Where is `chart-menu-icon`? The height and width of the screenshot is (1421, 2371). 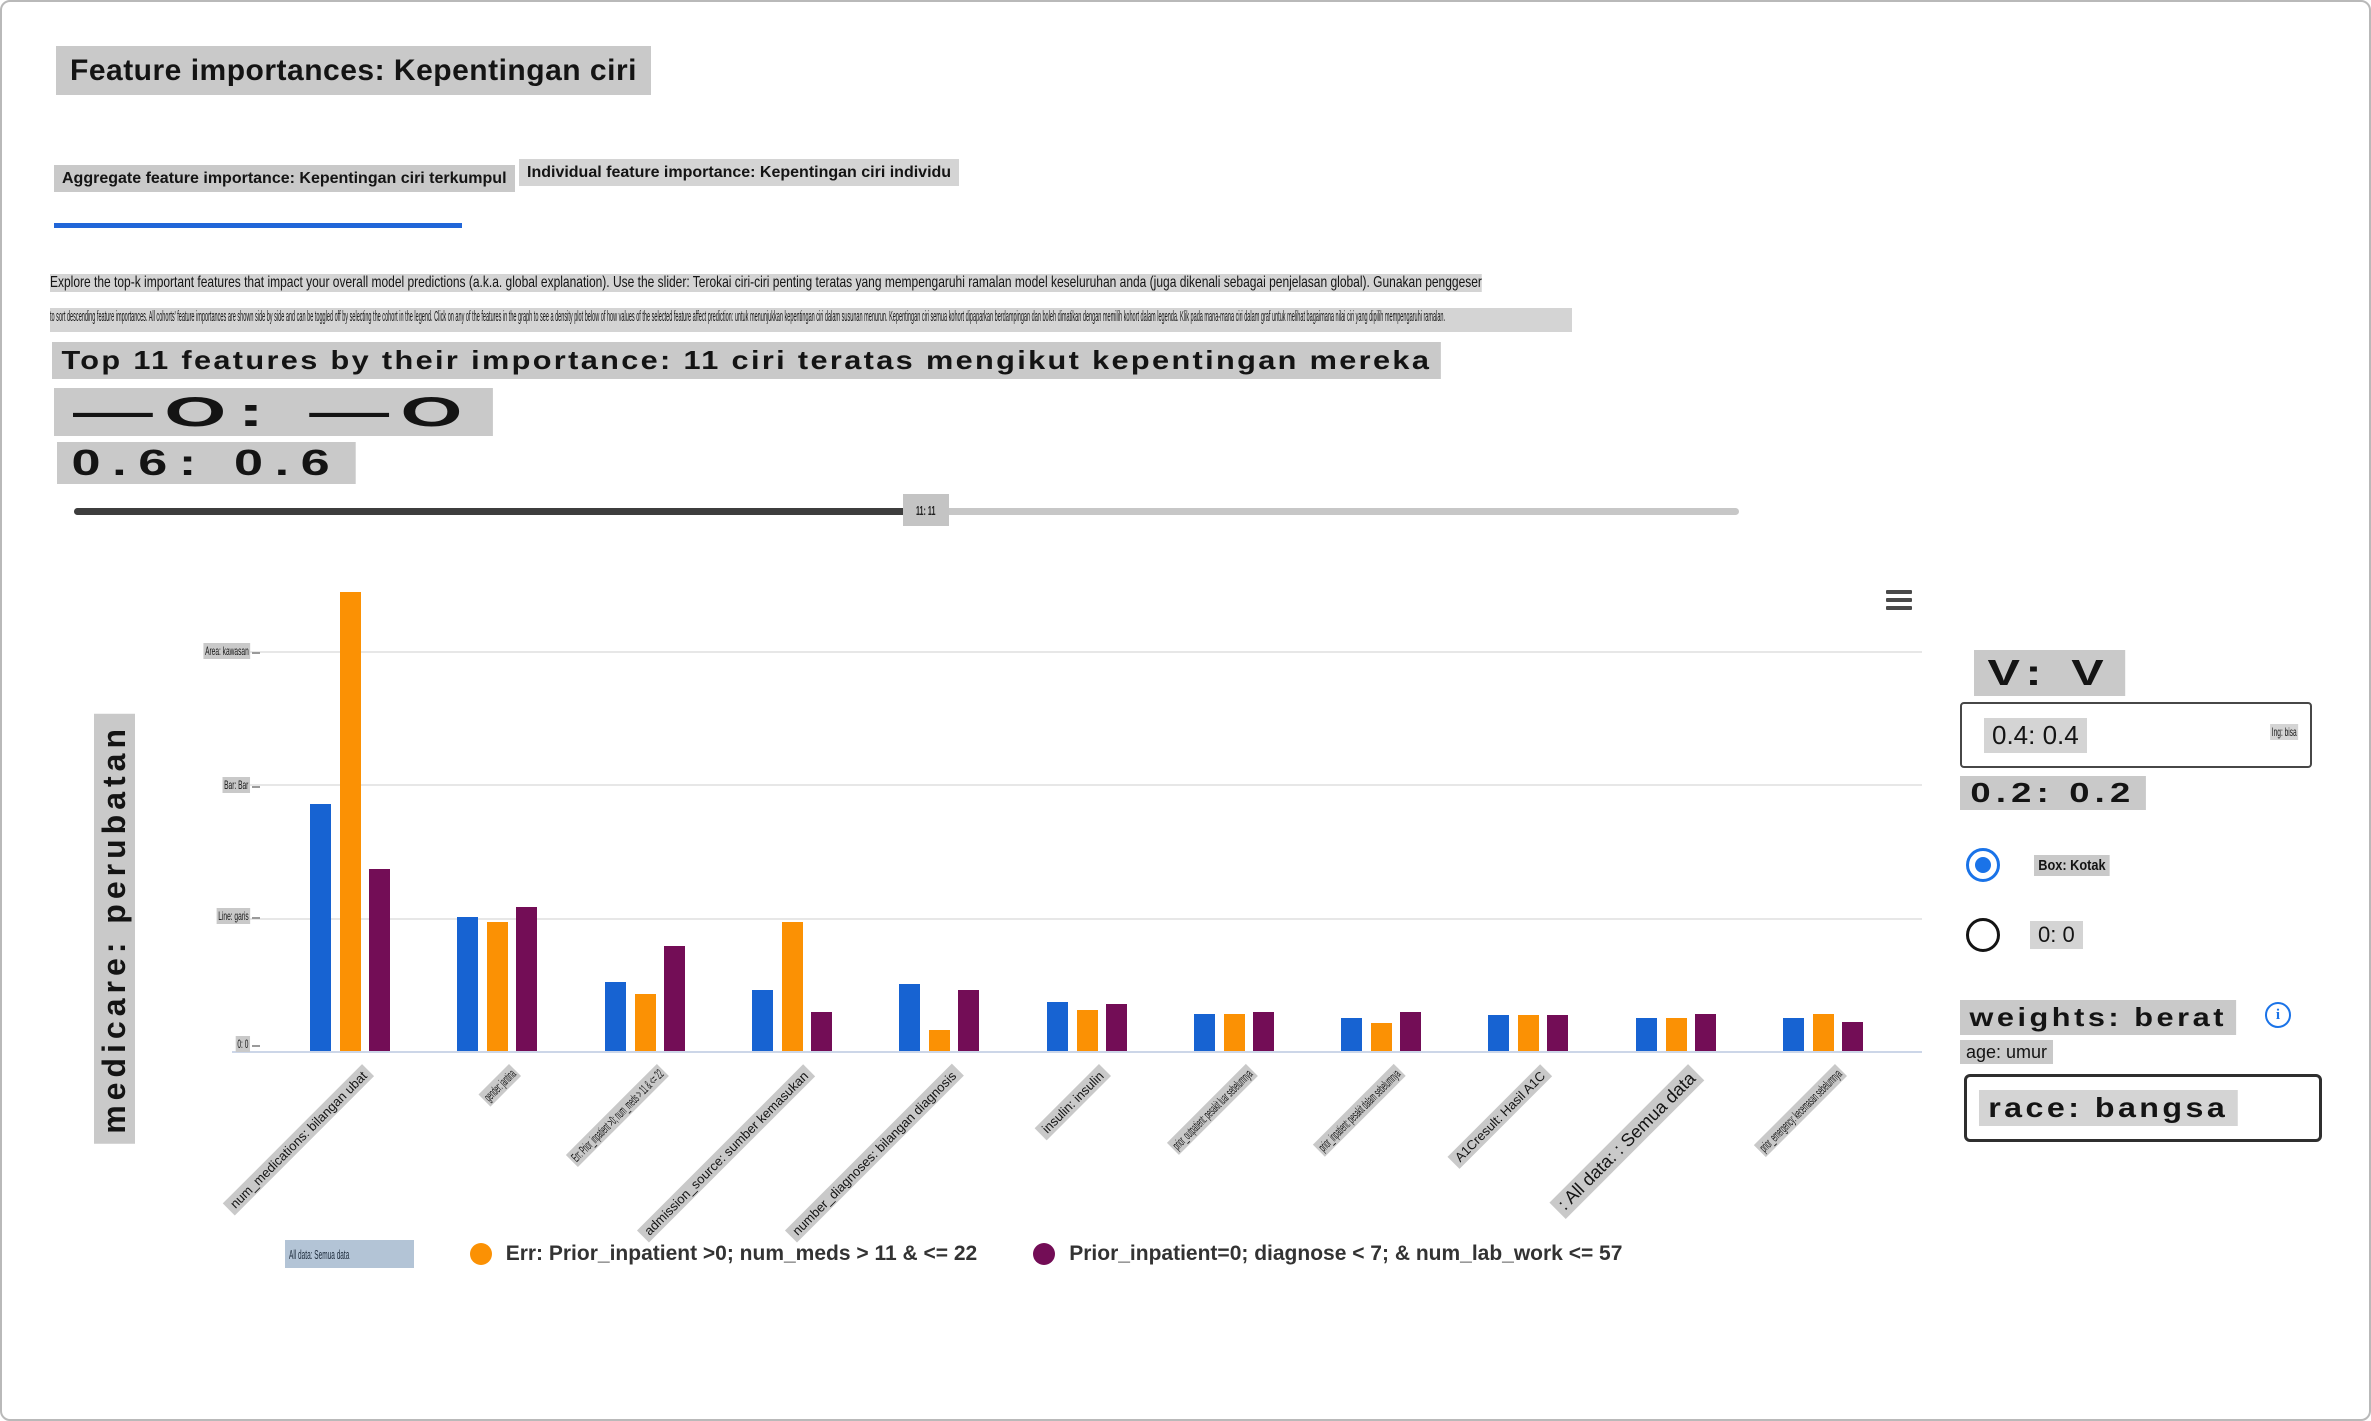
chart-menu-icon is located at coordinates (1899, 600).